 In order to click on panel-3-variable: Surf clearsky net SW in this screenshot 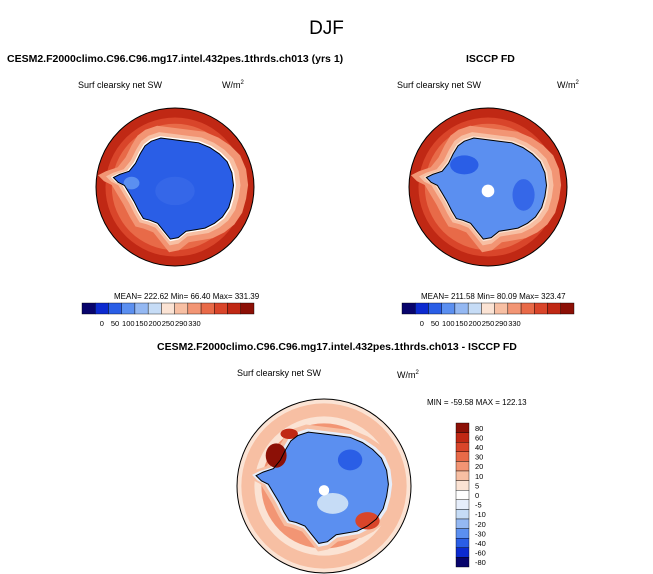, I will do `click(279, 373)`.